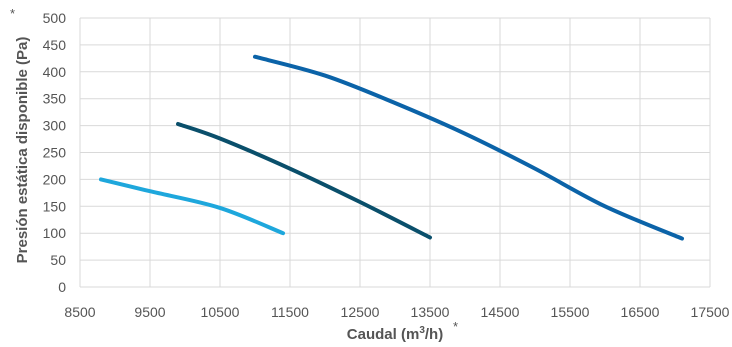  I want to click on x-axis-title-prefix: Caudal (m, so click(383, 334).